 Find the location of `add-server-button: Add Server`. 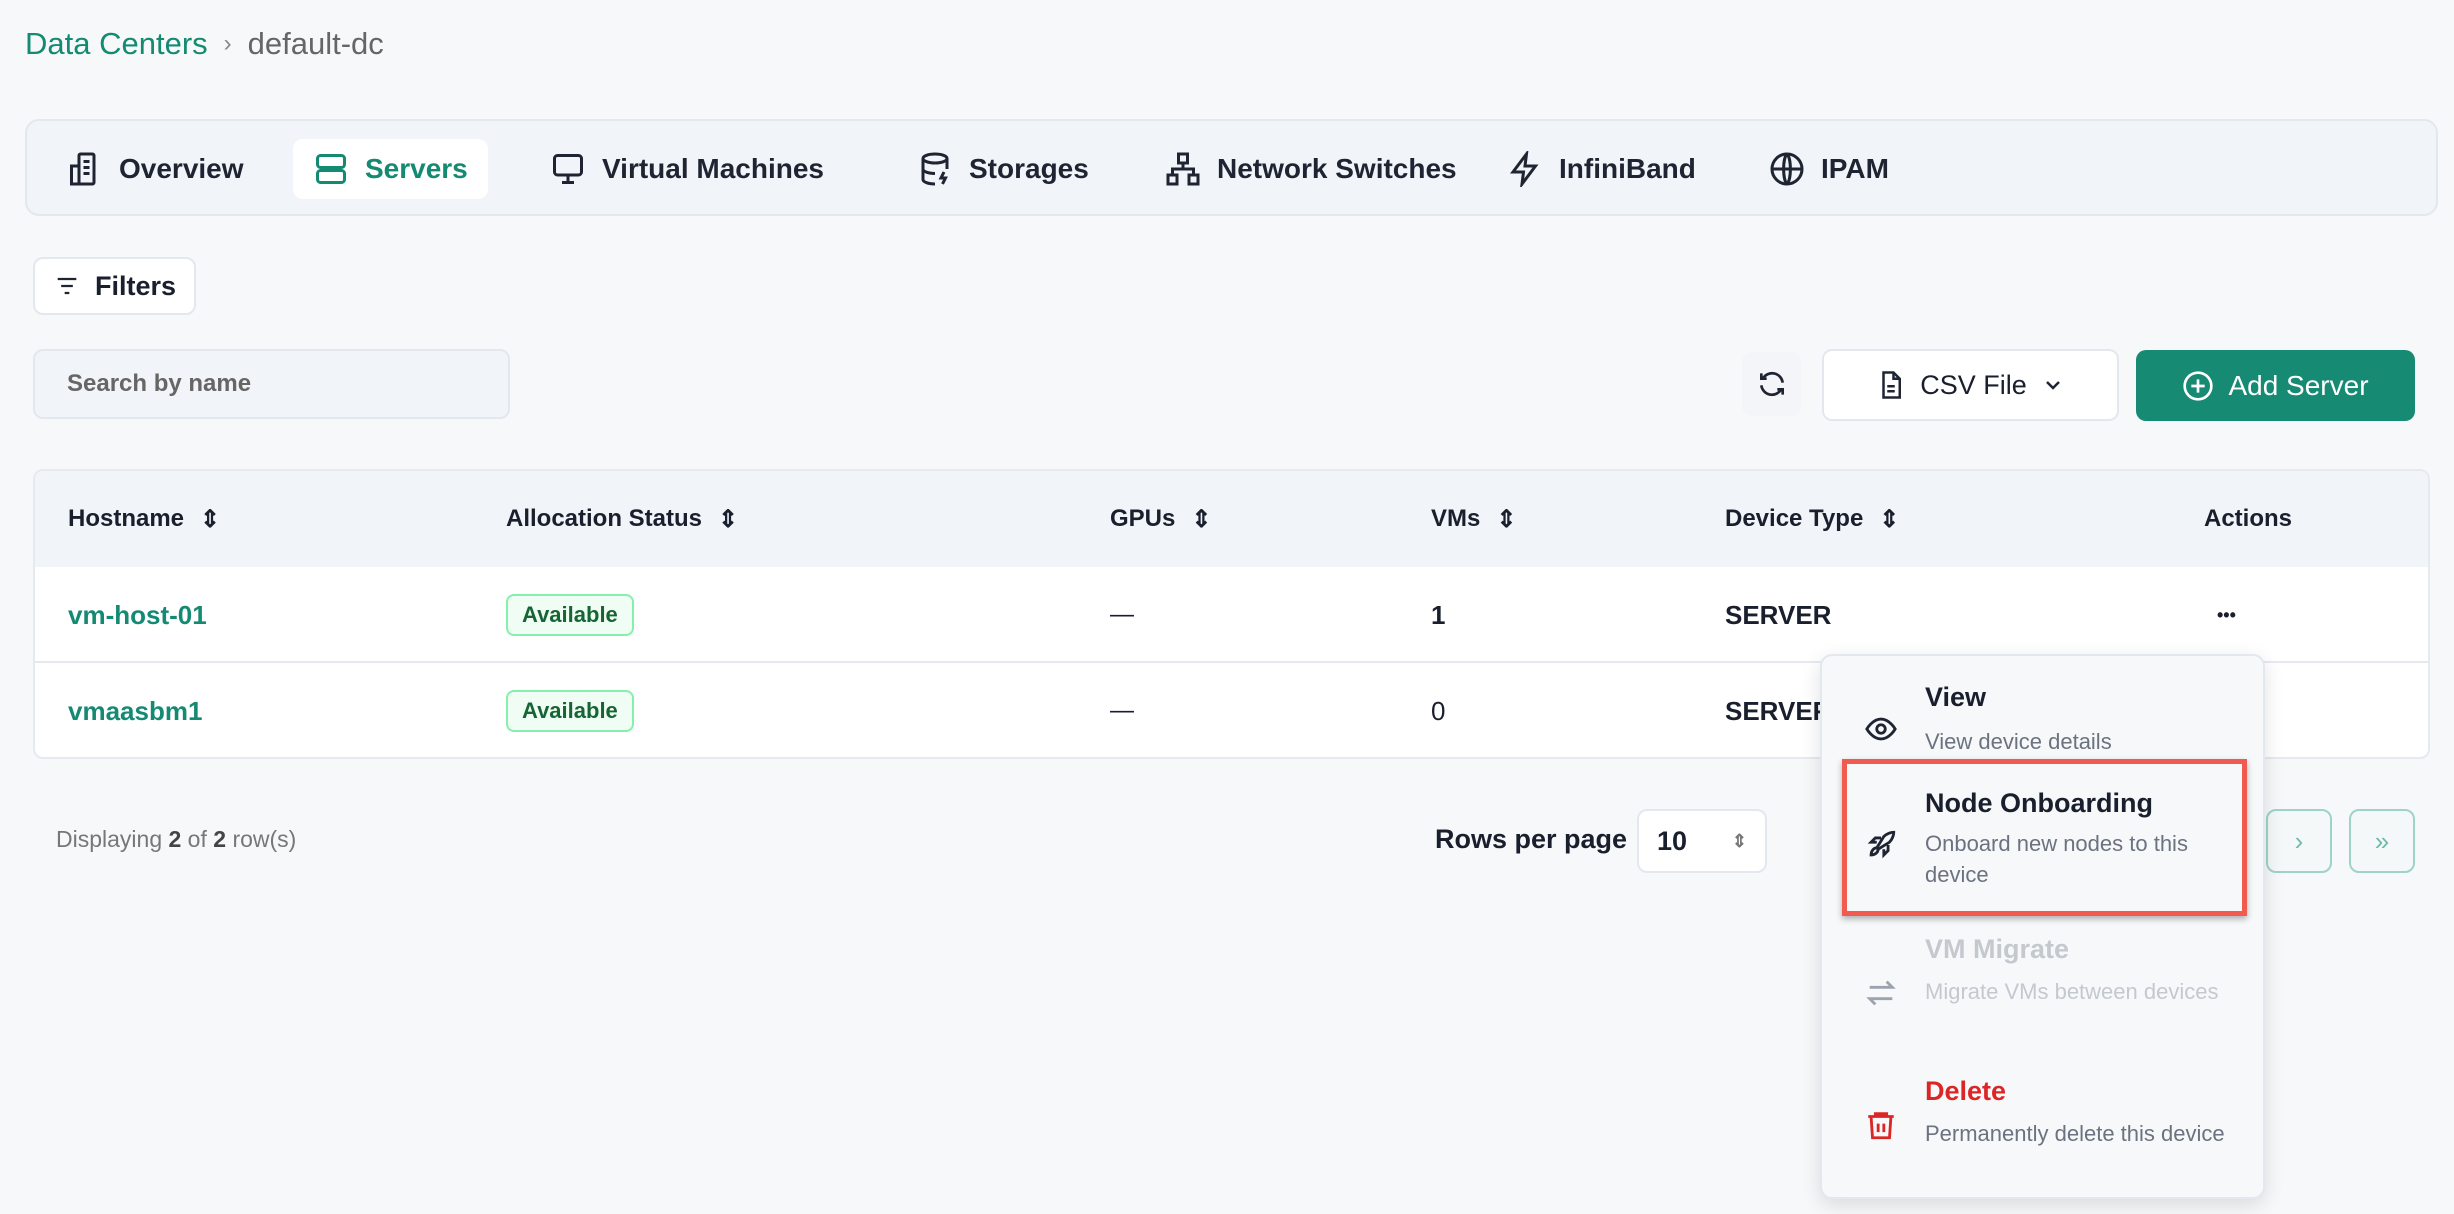

add-server-button: Add Server is located at coordinates (2275, 385).